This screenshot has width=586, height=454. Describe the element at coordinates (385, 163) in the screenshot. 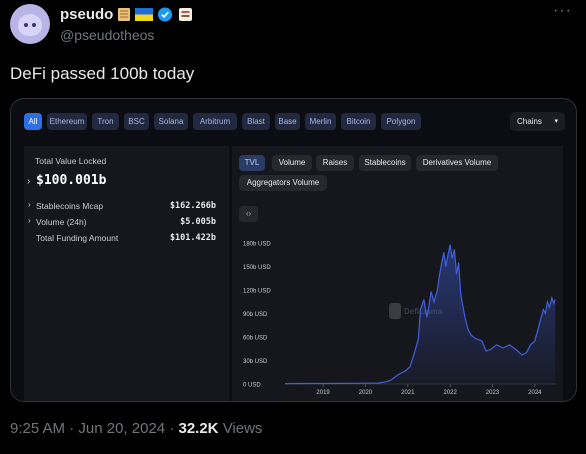

I see `tab-stablecoins: Stablecoins` at that location.